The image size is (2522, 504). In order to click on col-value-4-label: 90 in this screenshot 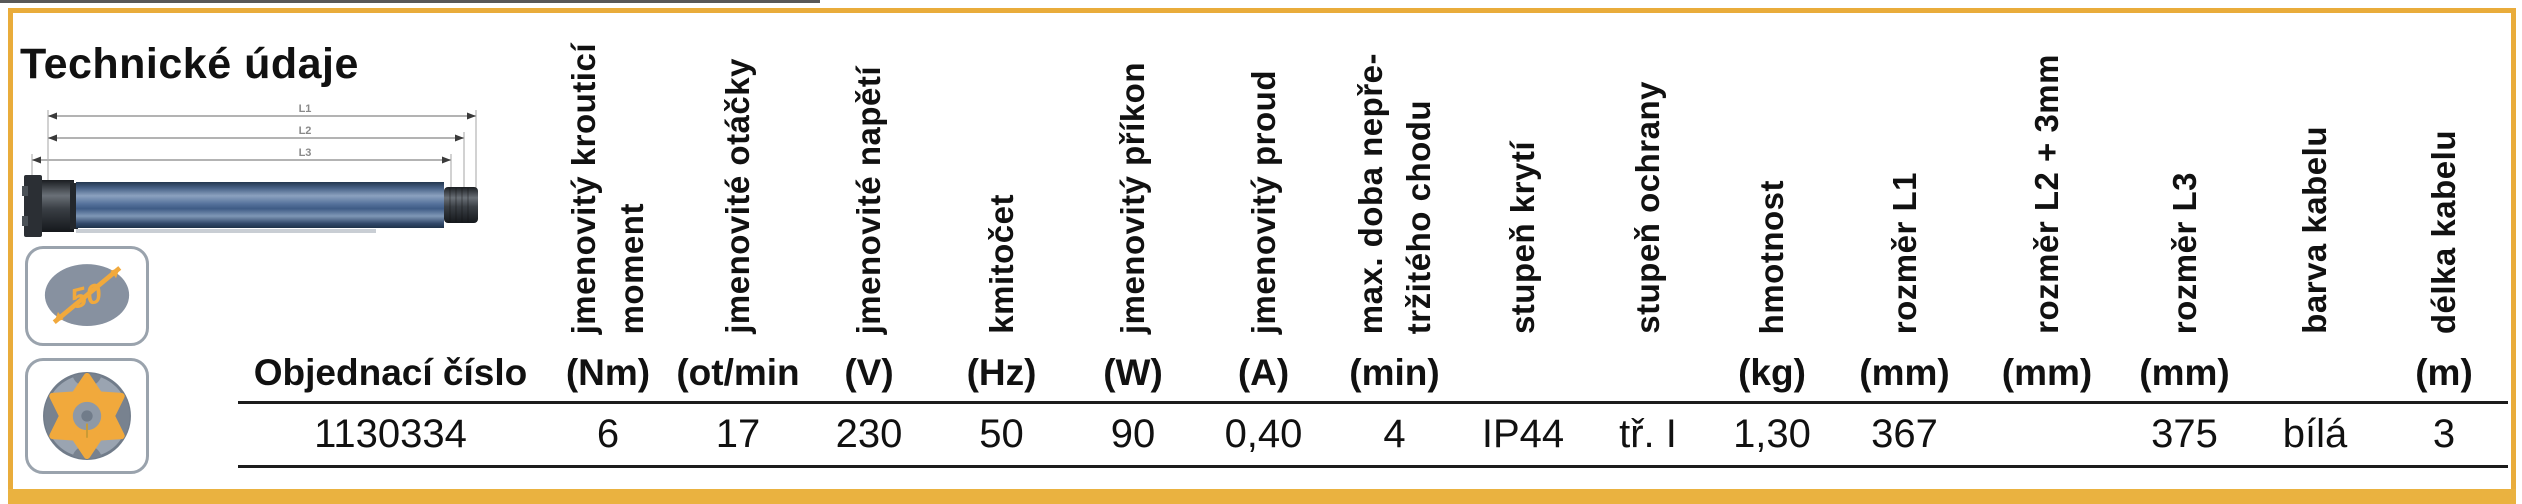, I will do `click(1133, 434)`.